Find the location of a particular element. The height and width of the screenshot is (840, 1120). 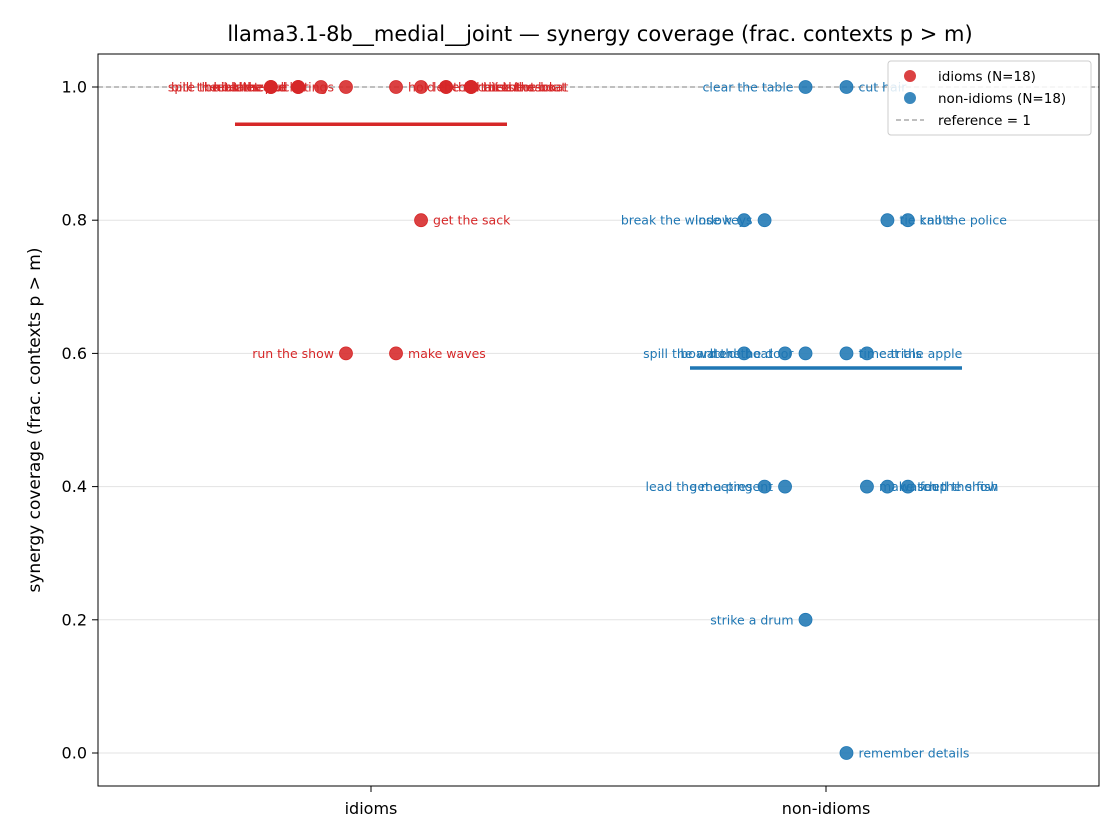

point-label: spill the water is located at coordinates (688, 353).